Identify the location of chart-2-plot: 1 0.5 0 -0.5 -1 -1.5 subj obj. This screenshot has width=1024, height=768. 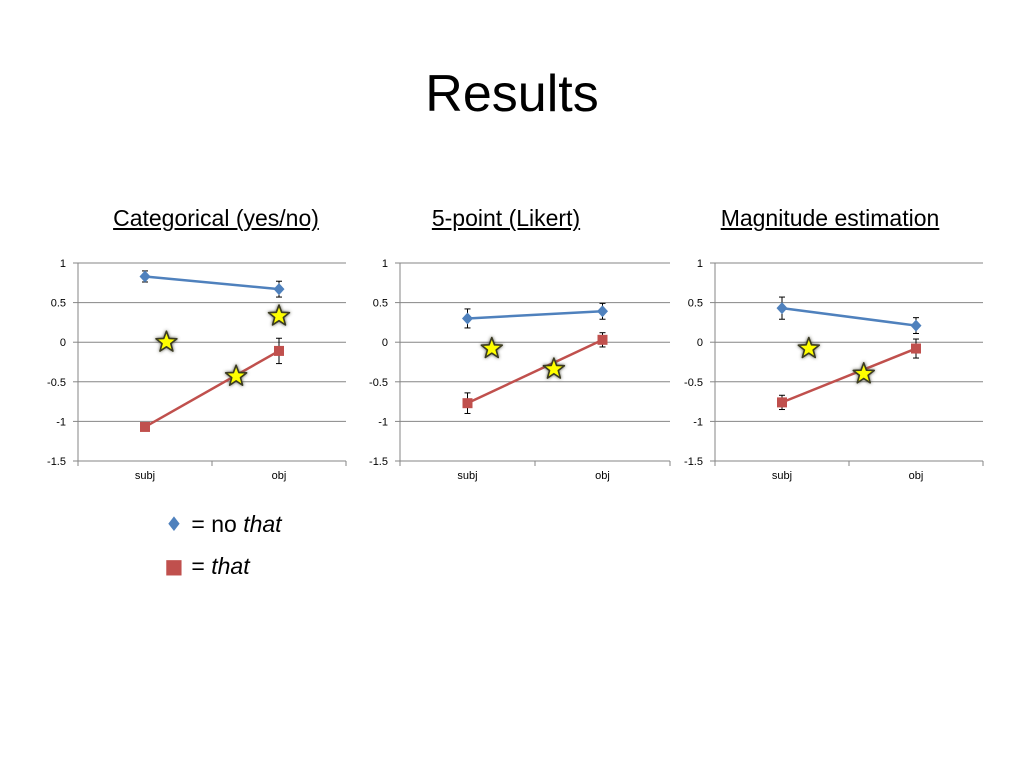
(520, 370).